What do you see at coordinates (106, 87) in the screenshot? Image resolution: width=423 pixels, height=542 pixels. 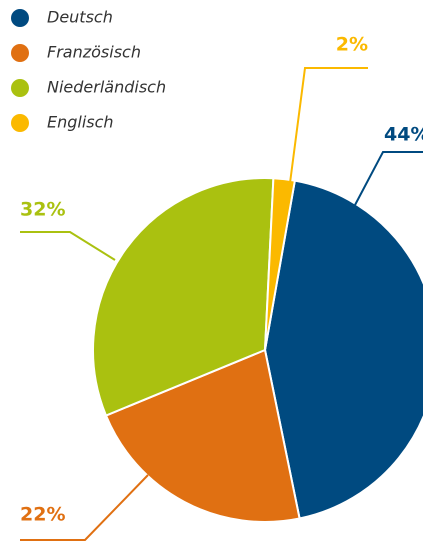 I see `legend-label: Niederländisch` at bounding box center [106, 87].